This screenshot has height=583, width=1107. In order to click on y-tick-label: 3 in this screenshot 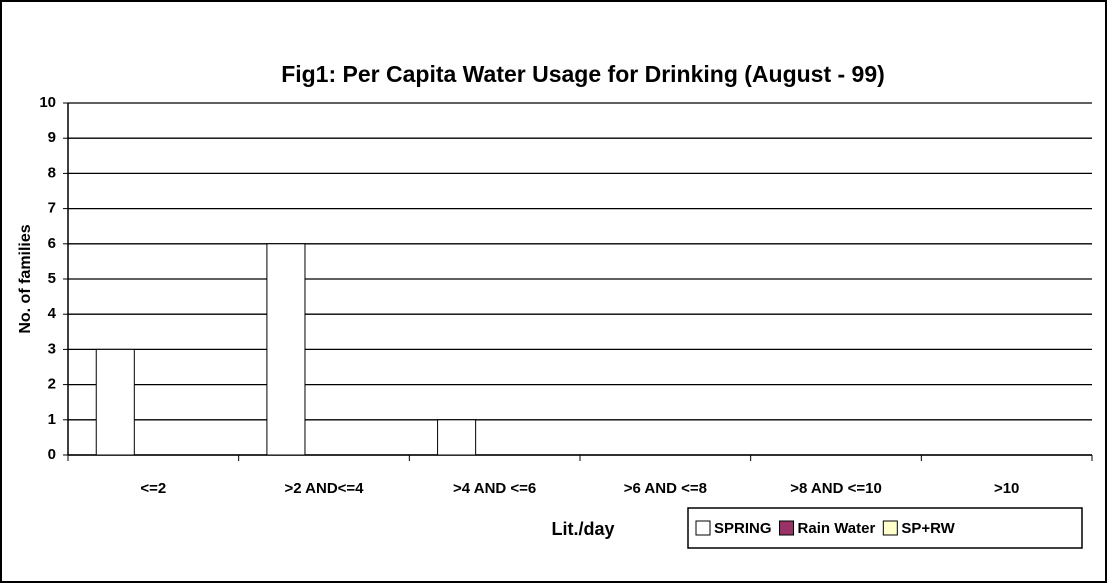, I will do `click(52, 348)`.